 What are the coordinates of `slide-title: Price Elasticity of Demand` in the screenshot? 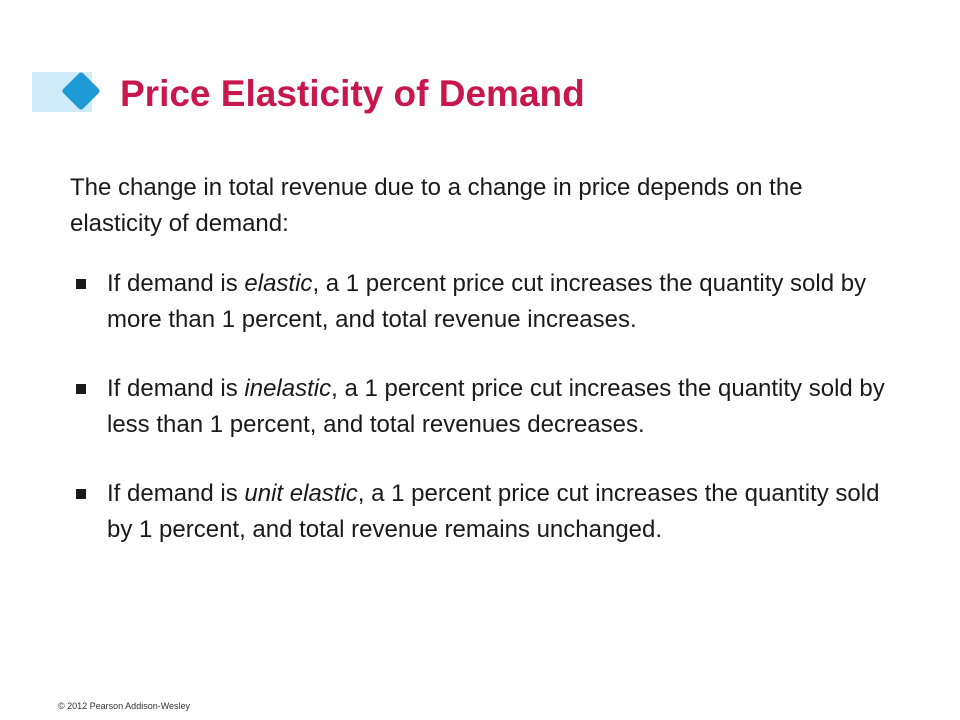 It's located at (352, 93).